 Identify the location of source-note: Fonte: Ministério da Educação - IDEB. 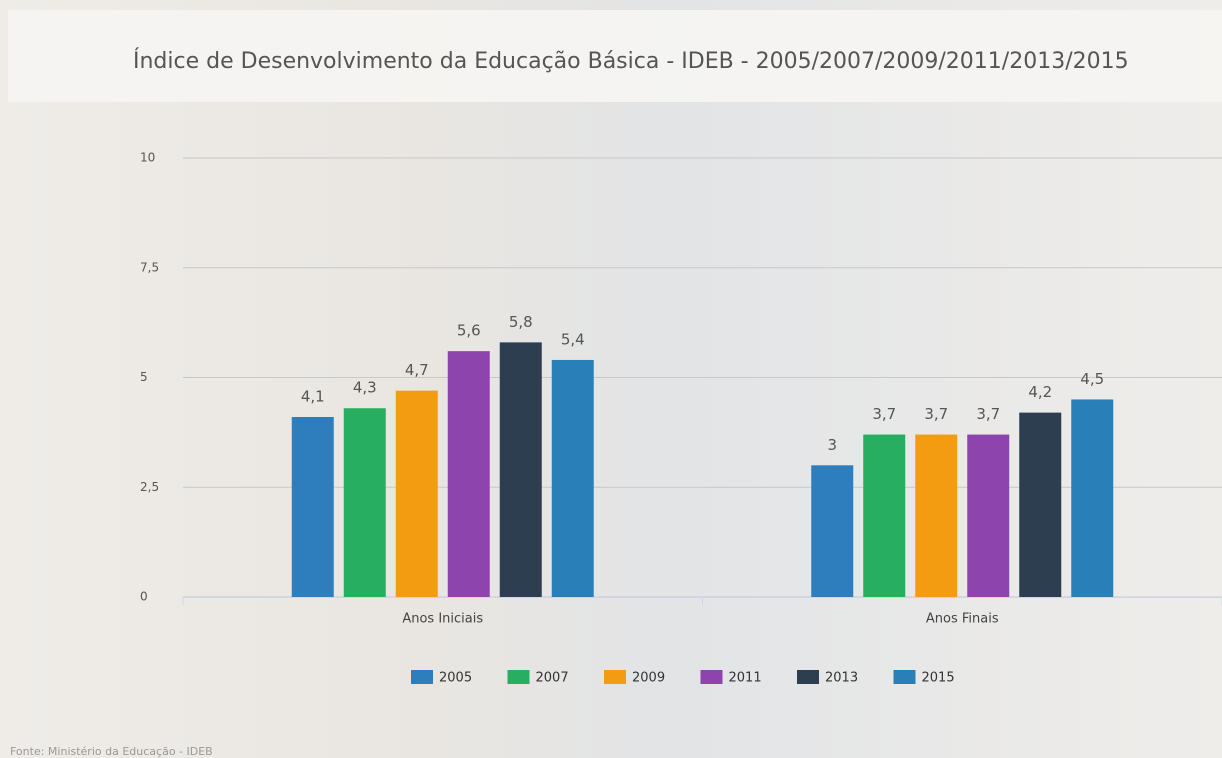
(111, 751).